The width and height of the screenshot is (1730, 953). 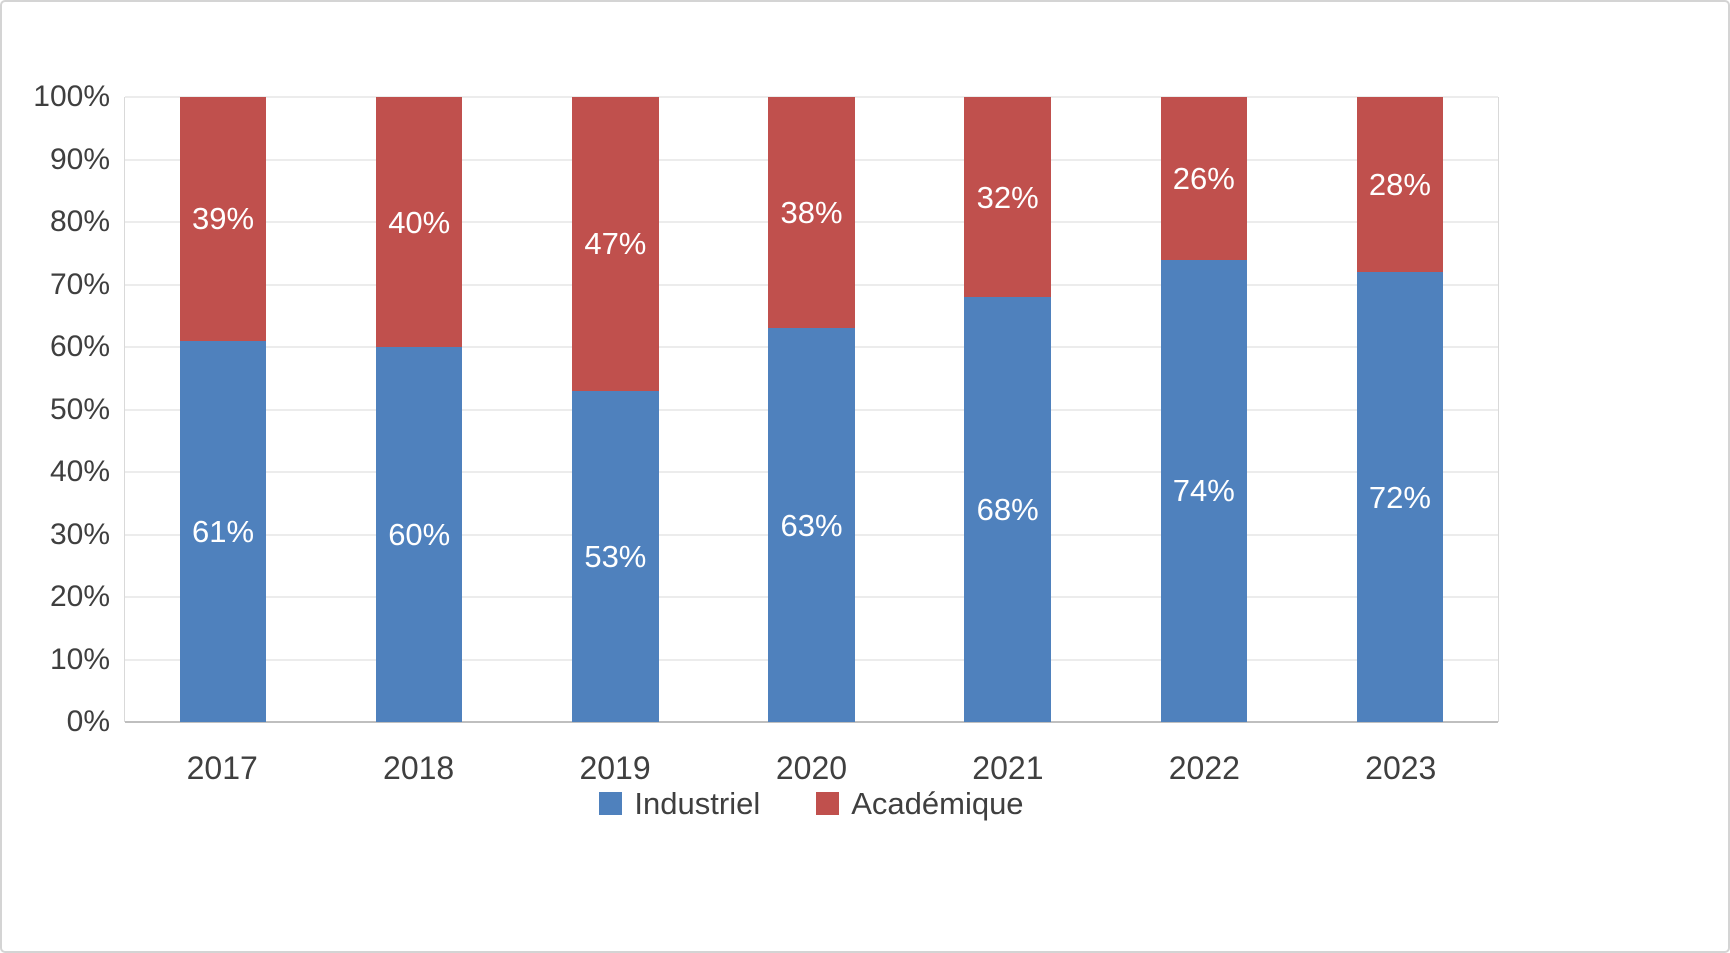 I want to click on y-tick-label: 30%, so click(x=79, y=534).